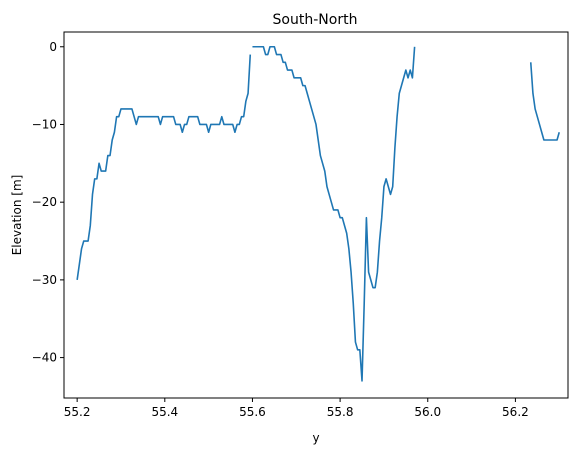 This screenshot has width=574, height=455. What do you see at coordinates (44, 280) in the screenshot?
I see `y-tick-label: −30` at bounding box center [44, 280].